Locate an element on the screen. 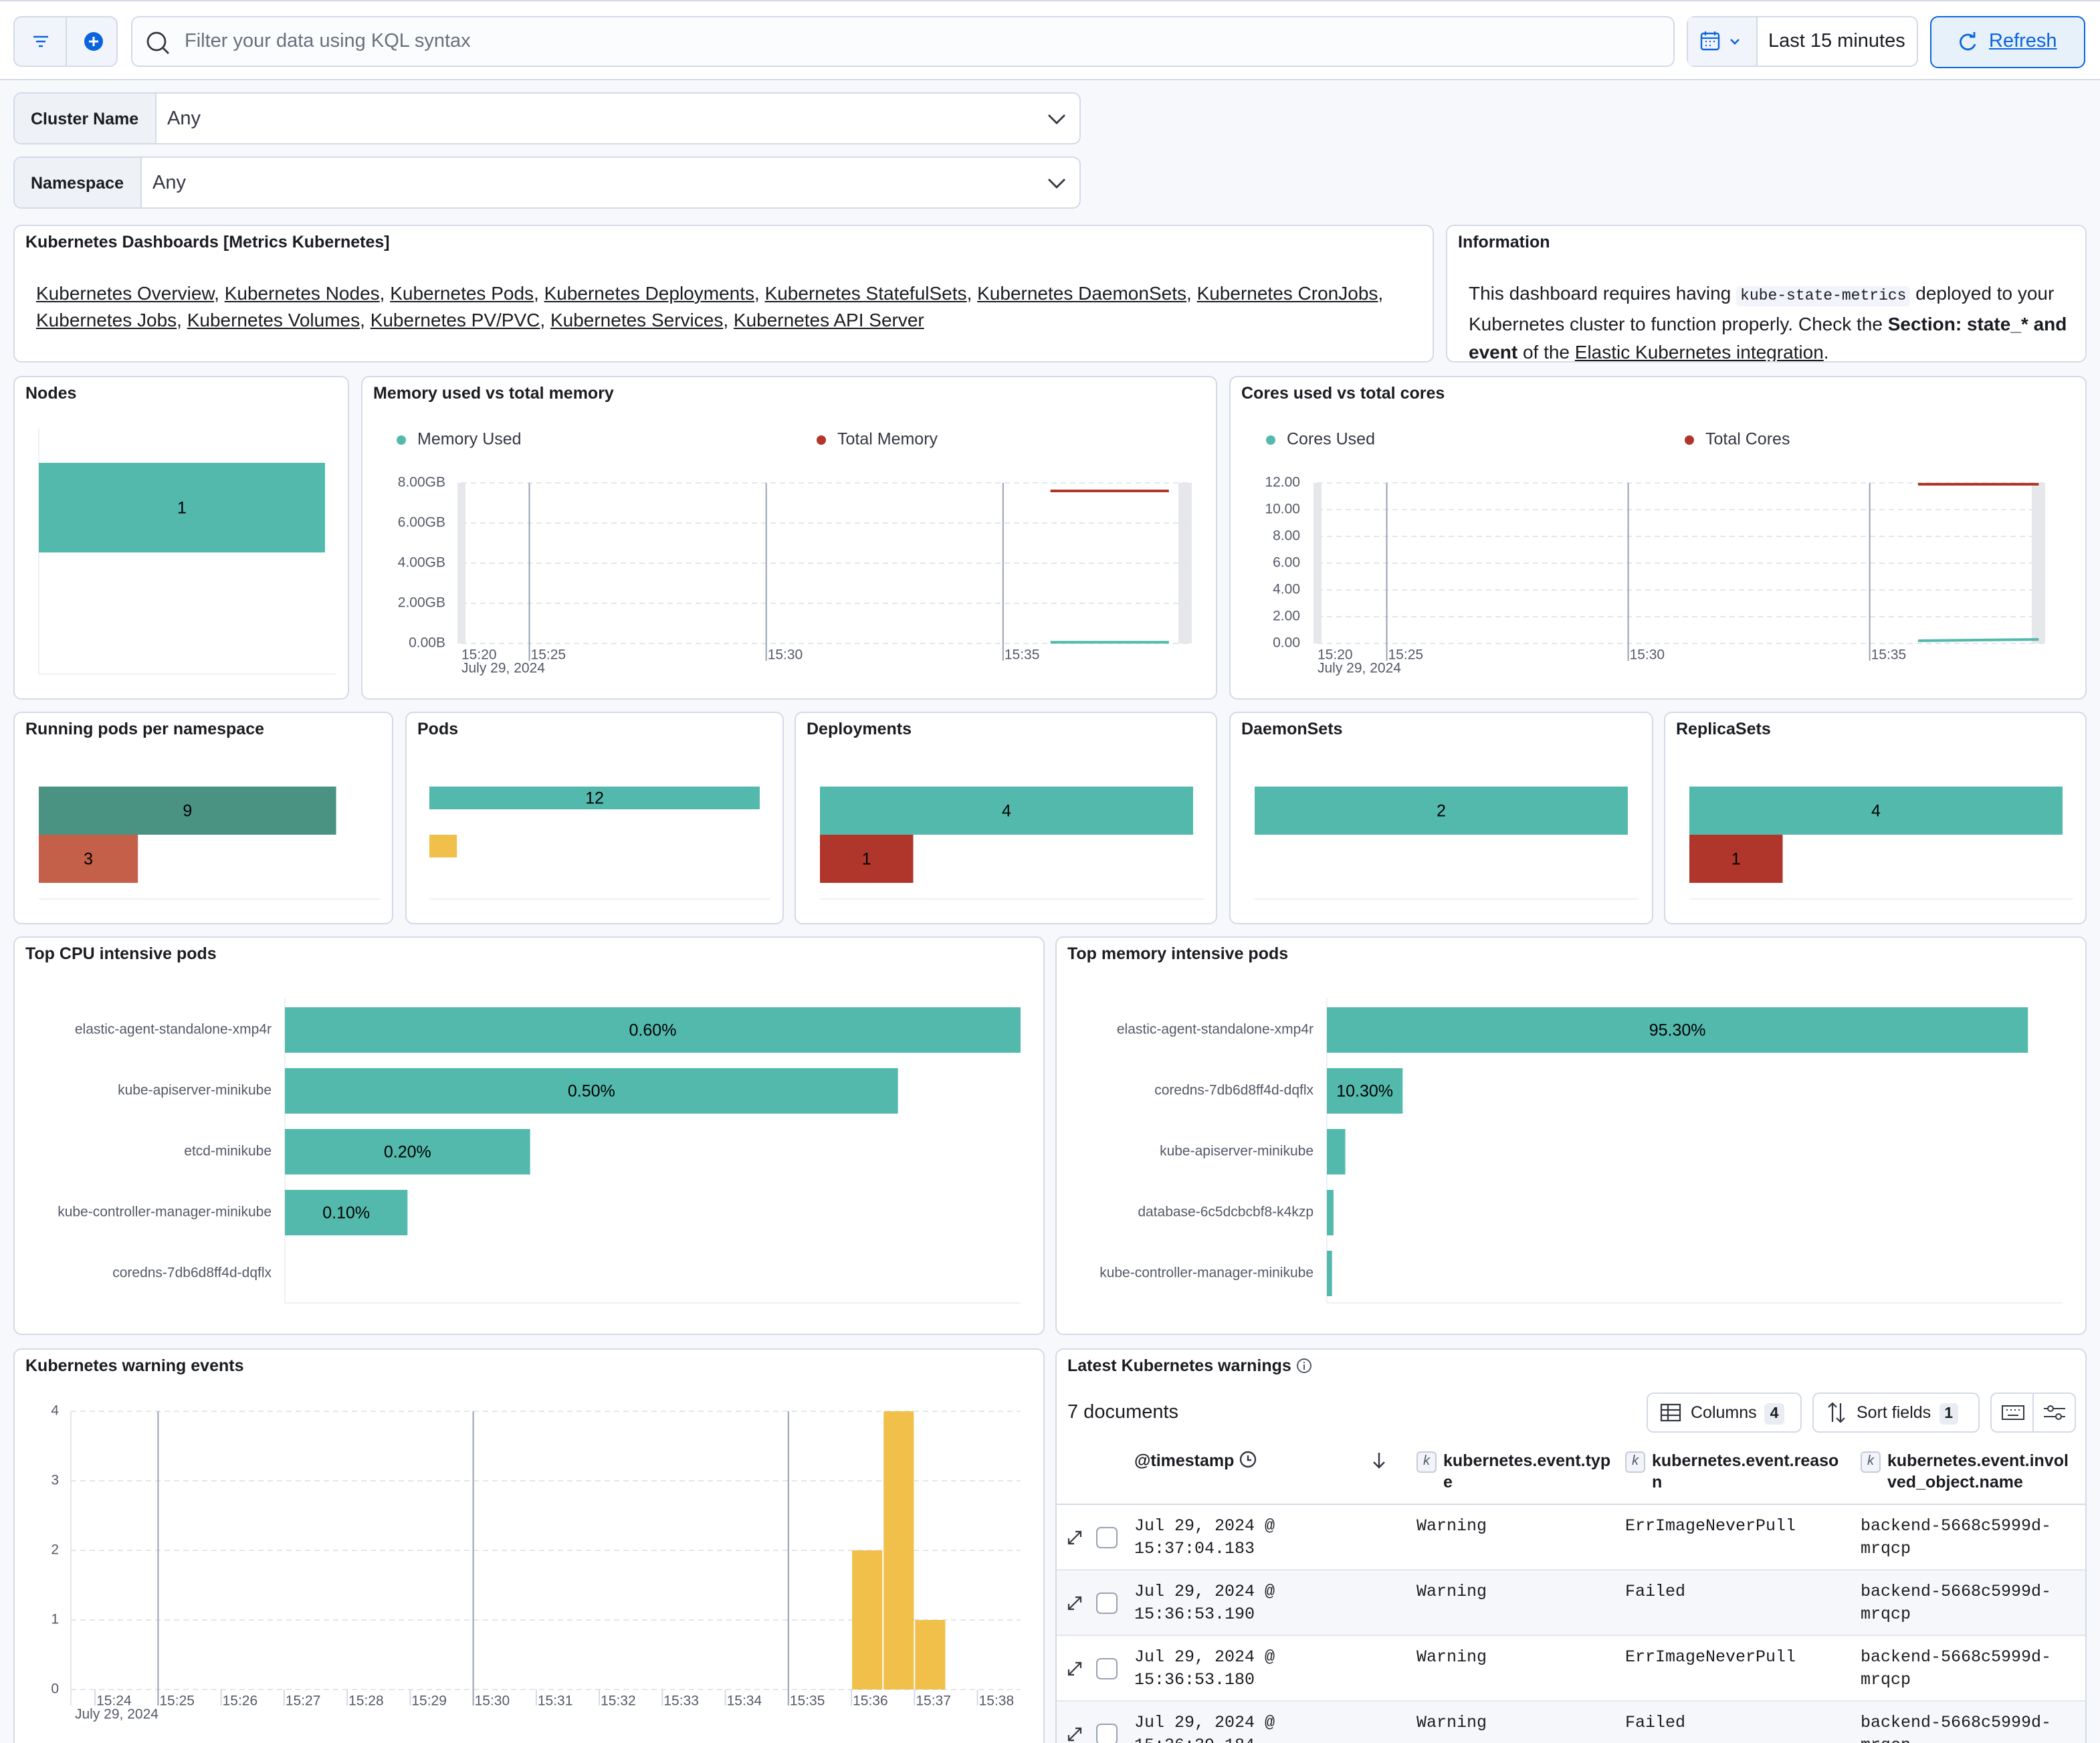  dashboard-link: Kubernetes Deployments is located at coordinates (649, 293).